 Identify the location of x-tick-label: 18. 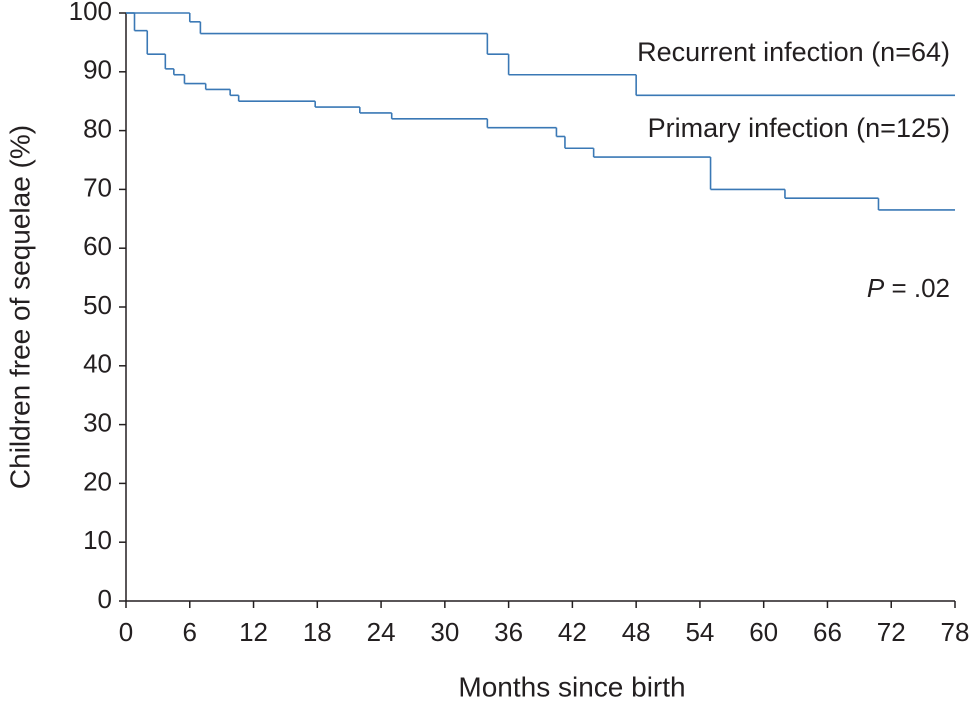
(317, 632).